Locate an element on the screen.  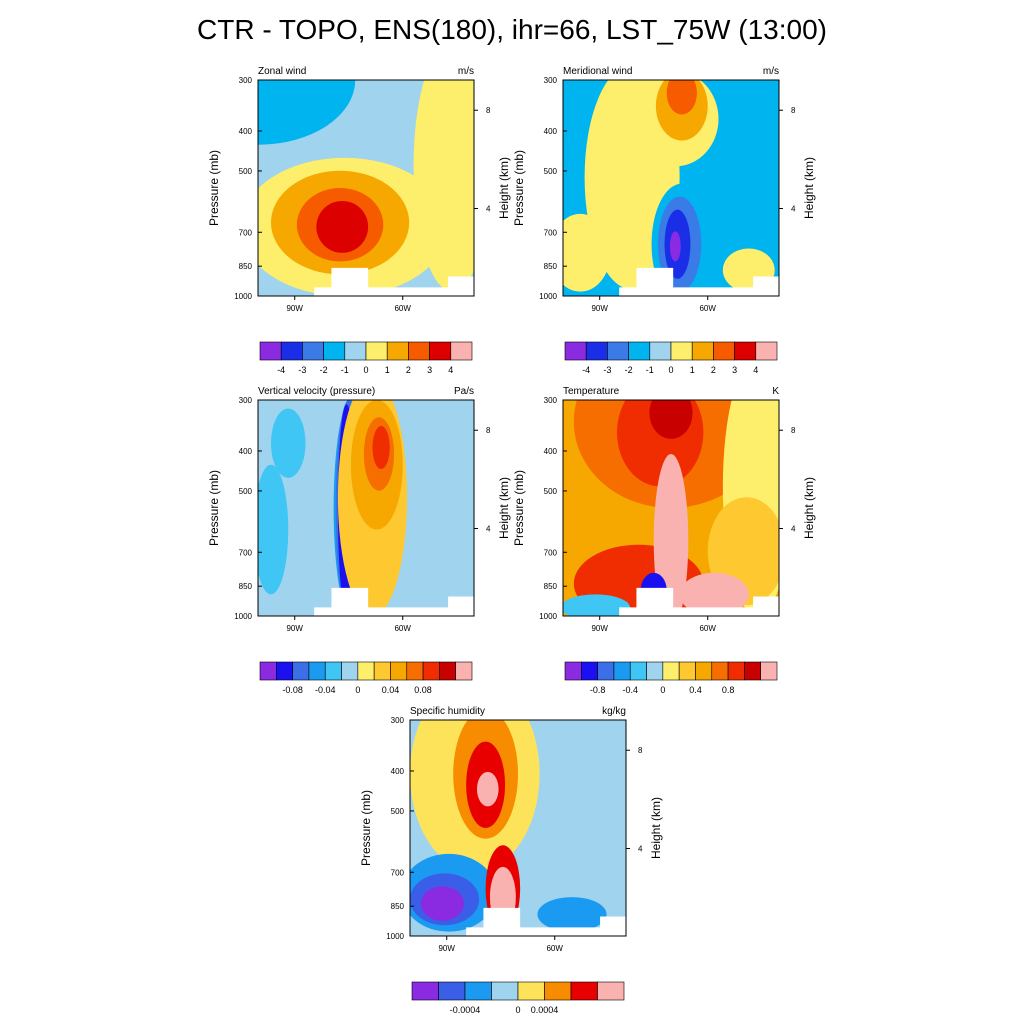
colorbar-label: -3 is located at coordinates (302, 370).